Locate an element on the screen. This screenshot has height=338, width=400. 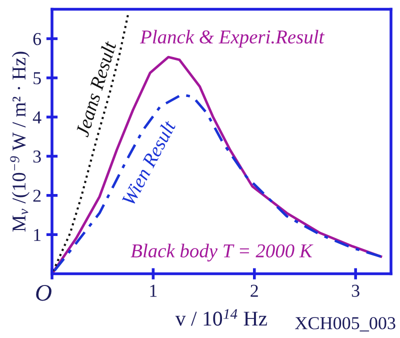
y-tick-label: 3 is located at coordinates (37, 156).